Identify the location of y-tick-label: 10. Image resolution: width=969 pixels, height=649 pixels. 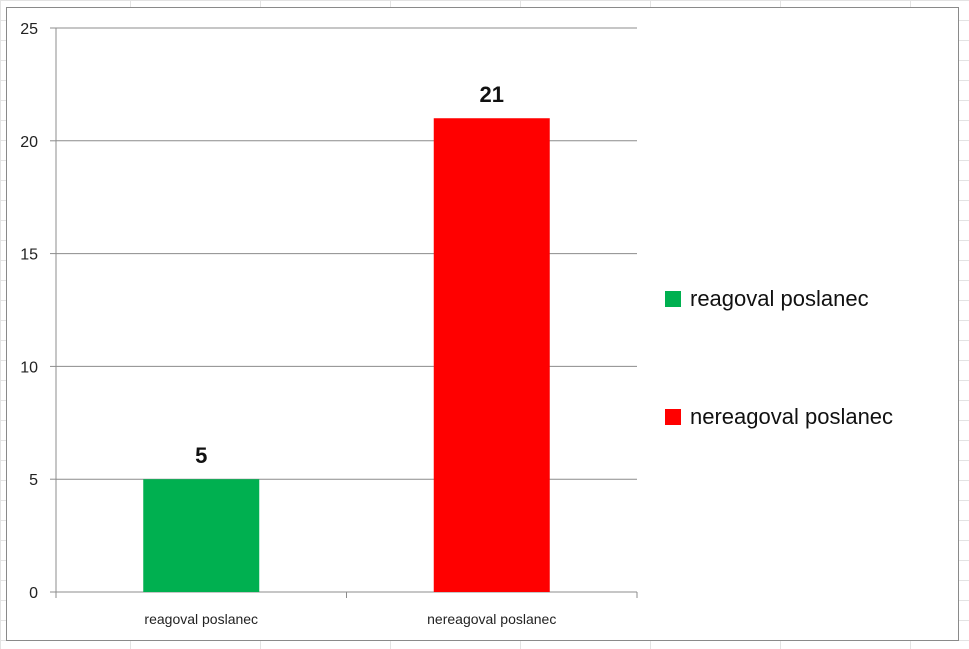
(29, 367).